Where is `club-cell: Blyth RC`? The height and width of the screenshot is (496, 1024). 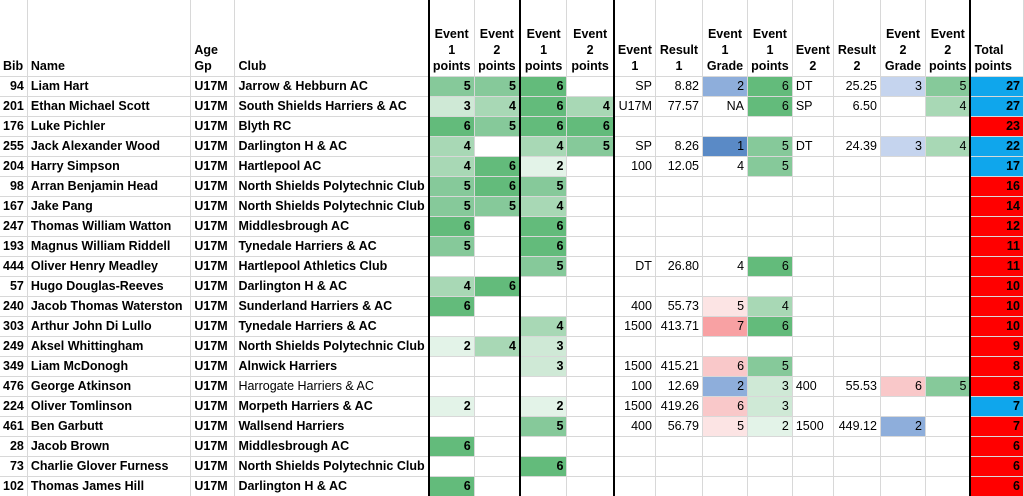 club-cell: Blyth RC is located at coordinates (332, 126).